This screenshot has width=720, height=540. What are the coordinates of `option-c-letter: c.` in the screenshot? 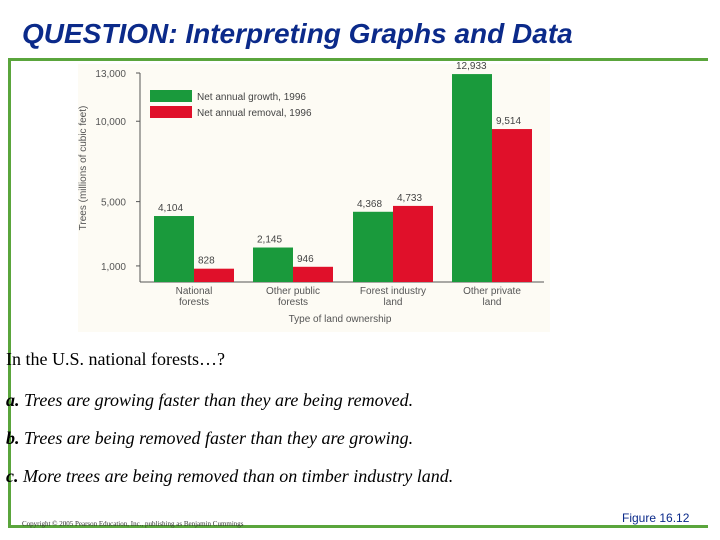 It's located at (12, 476).